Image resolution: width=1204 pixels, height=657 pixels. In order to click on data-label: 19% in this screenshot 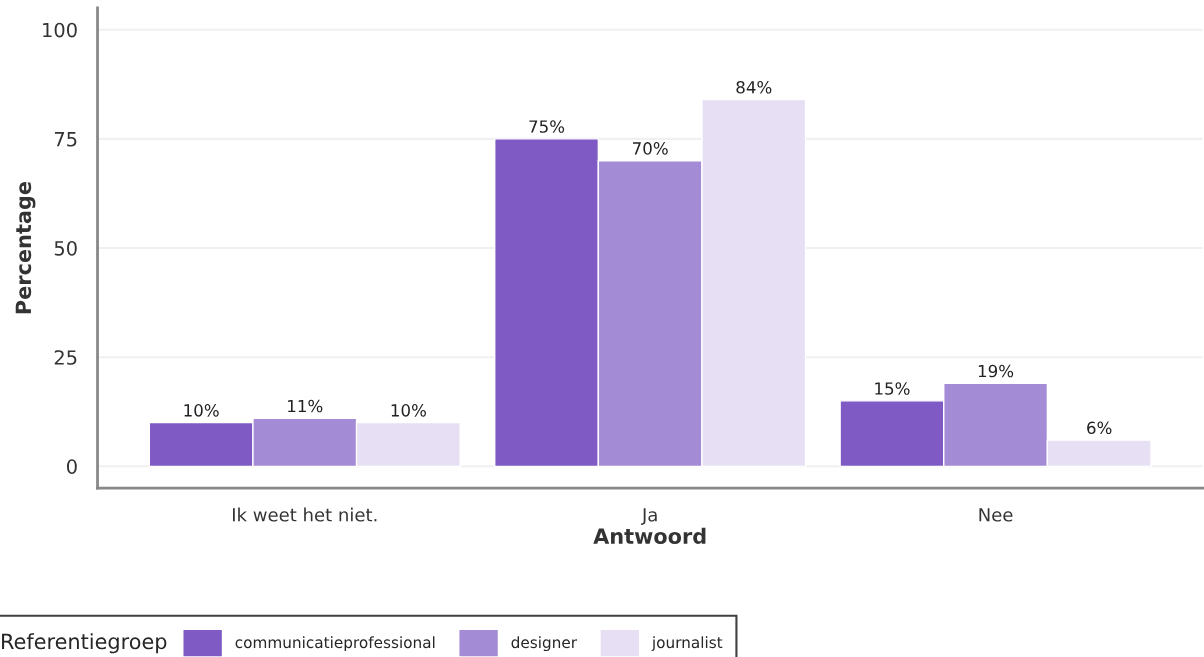, I will do `click(996, 371)`.